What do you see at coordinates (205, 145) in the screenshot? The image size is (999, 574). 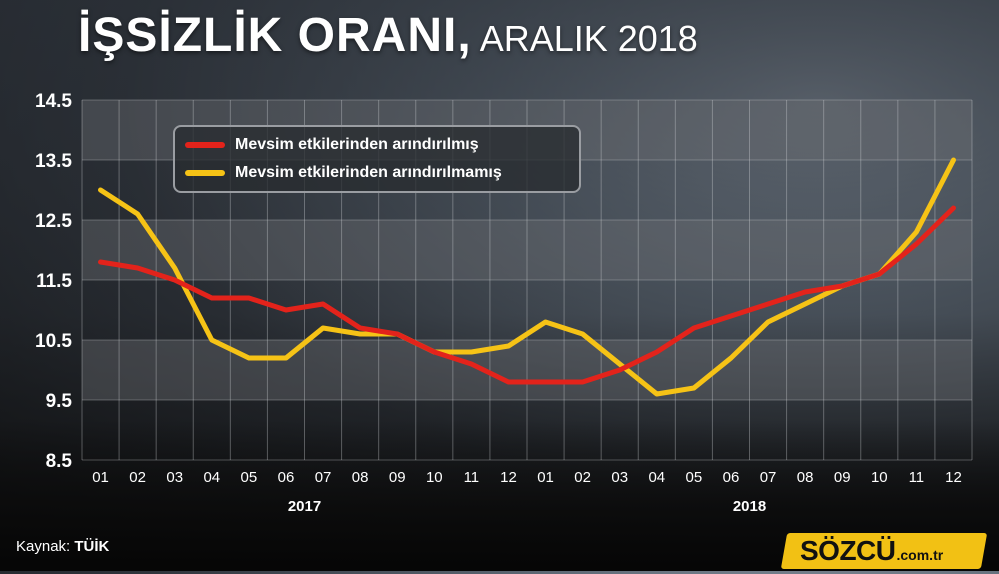 I see `legend-swatch-red` at bounding box center [205, 145].